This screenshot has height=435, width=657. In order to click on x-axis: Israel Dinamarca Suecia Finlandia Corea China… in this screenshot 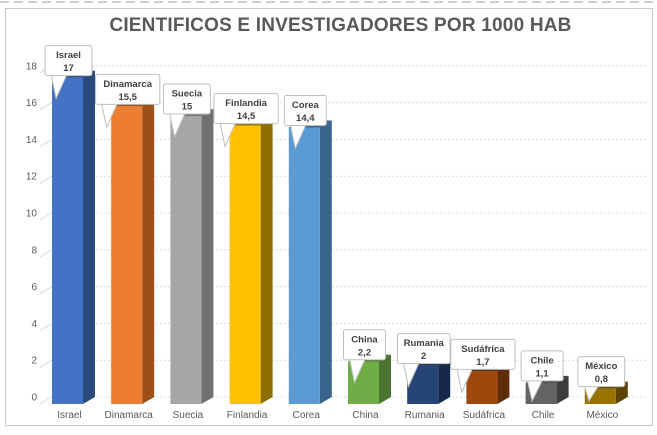, I will do `click(337, 415)`.